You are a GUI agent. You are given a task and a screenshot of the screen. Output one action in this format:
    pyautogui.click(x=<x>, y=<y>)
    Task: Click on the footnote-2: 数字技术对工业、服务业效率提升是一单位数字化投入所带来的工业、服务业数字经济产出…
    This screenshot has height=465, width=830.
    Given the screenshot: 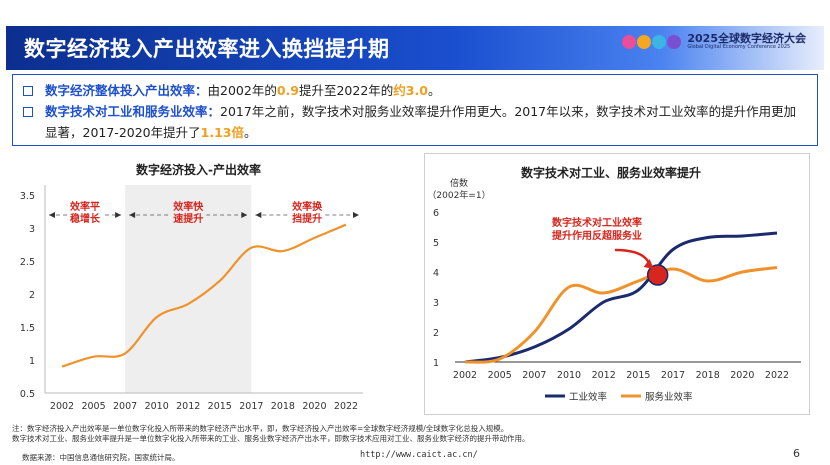 What is the action you would take?
    pyautogui.click(x=271, y=438)
    